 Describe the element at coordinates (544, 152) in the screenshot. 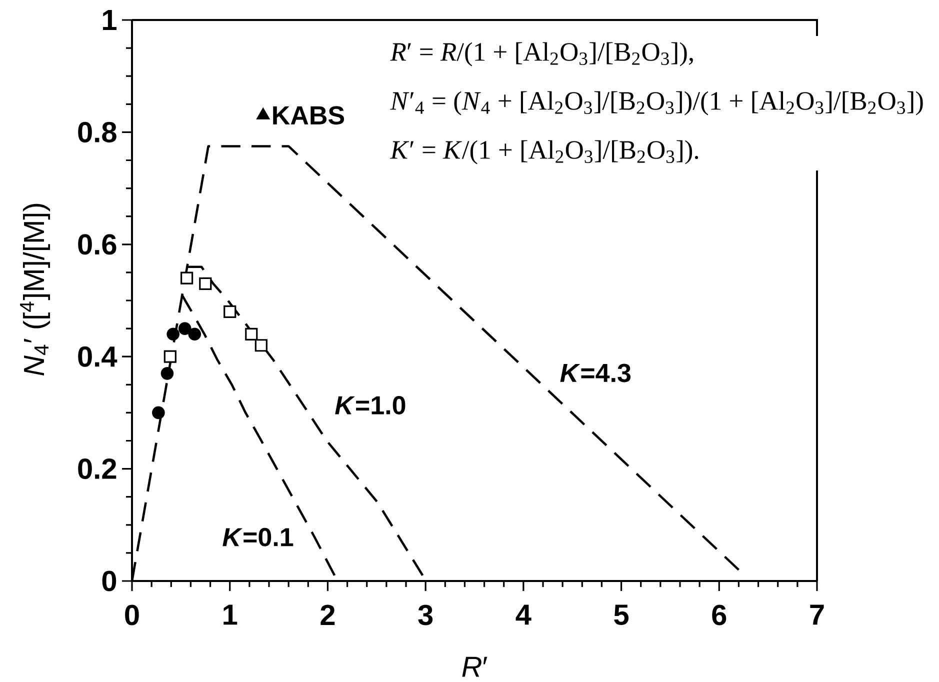

I see `text: K′ = K/(1 + [Al$_{2}$O$_{3}$]/[B$_{2}$O$_{3}$]).` at that location.